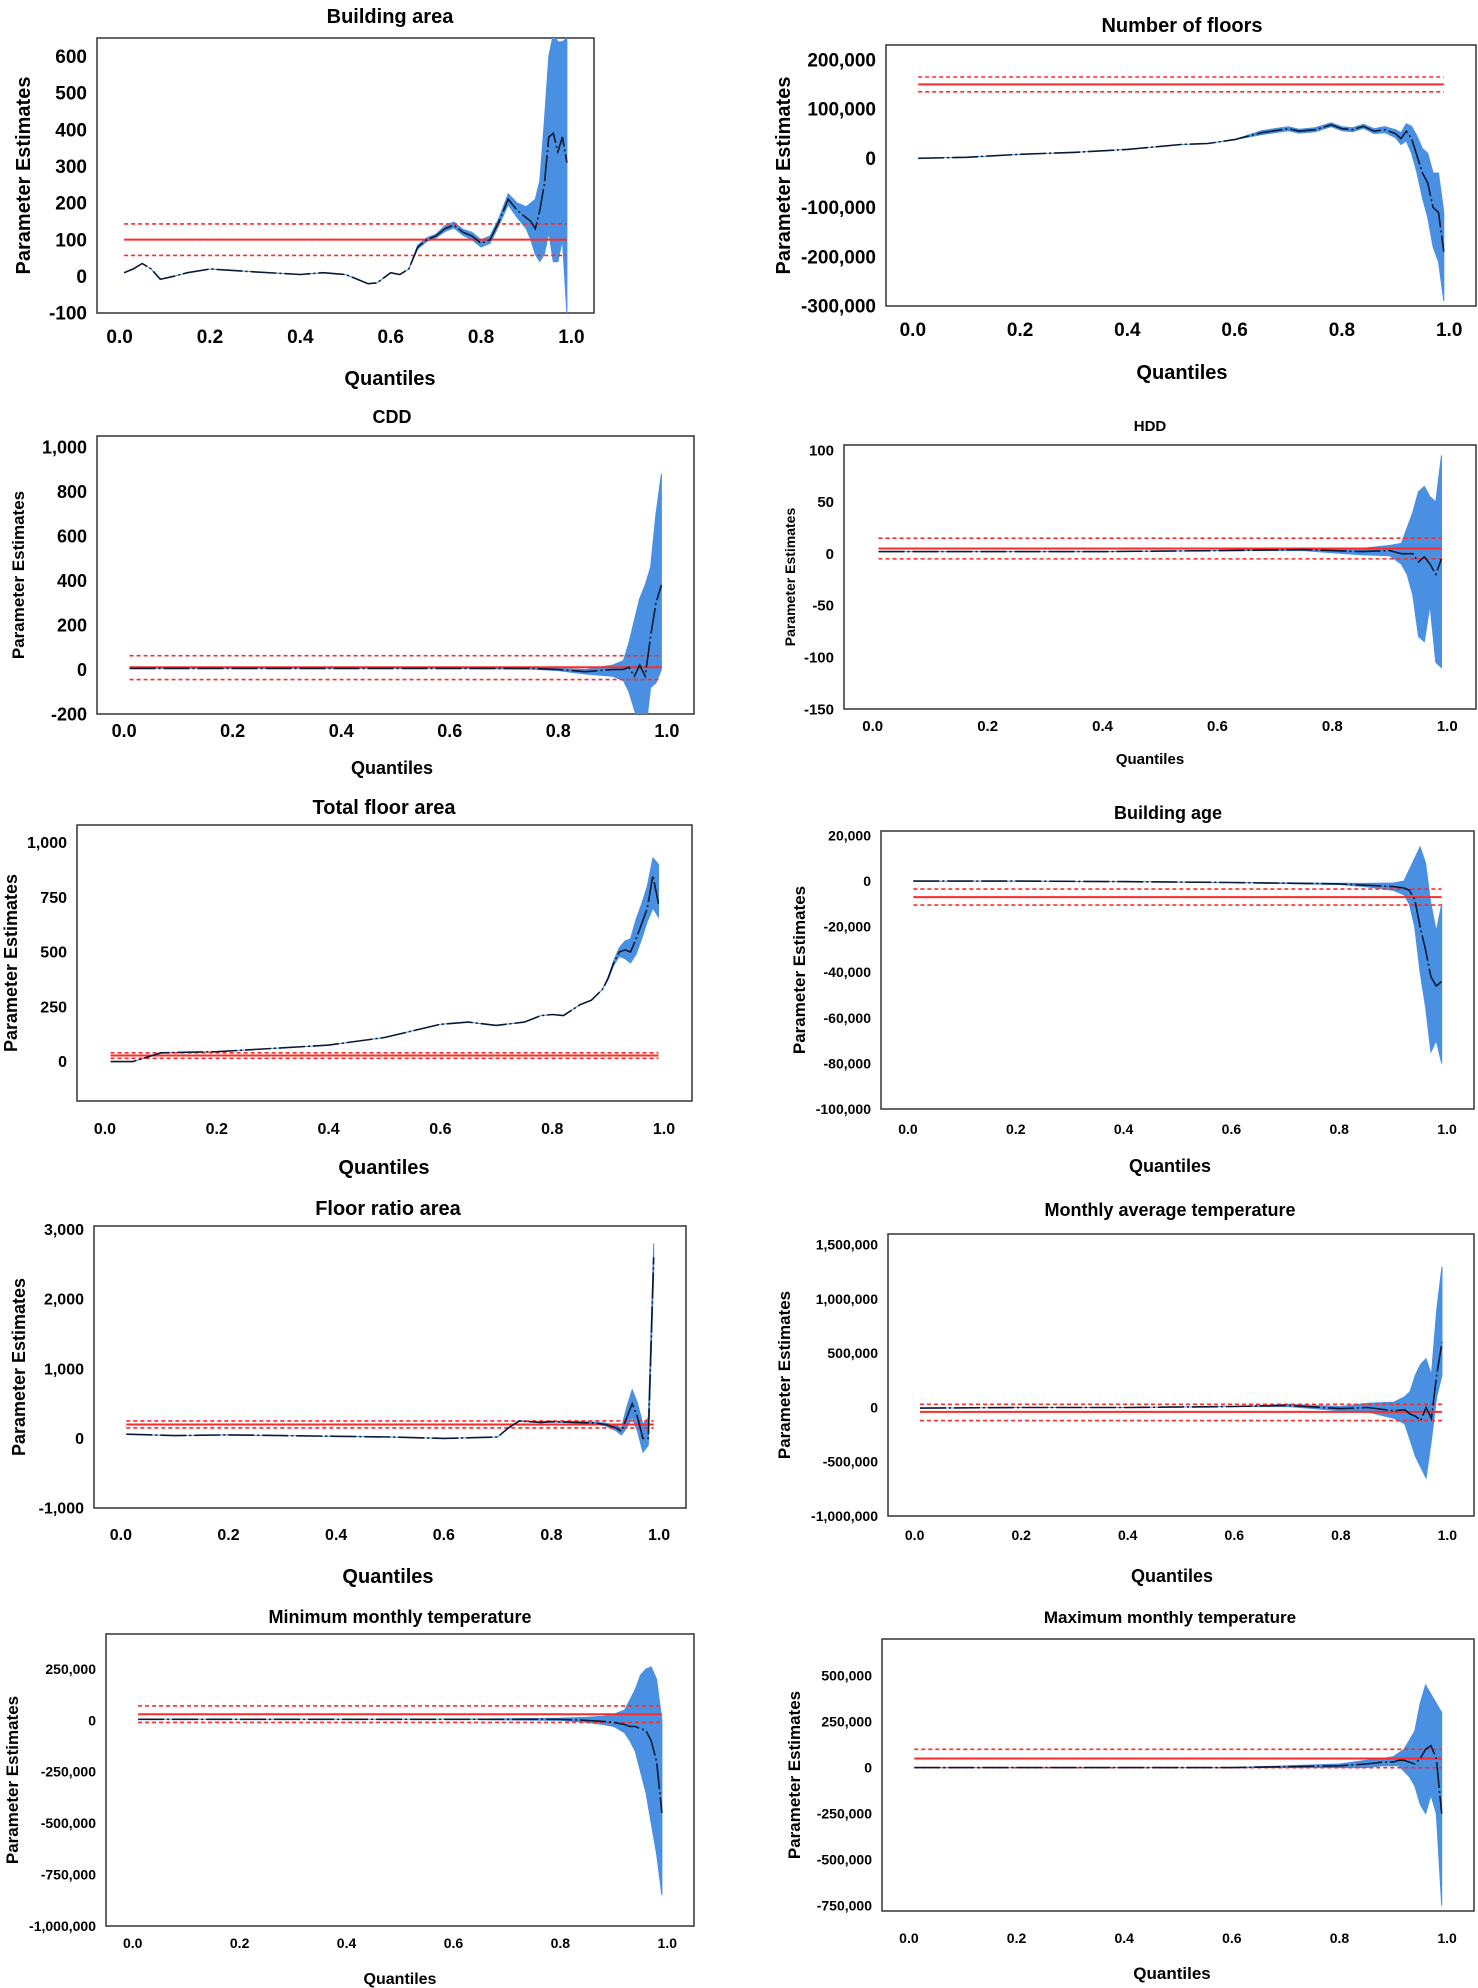 This screenshot has height=1988, width=1478. What do you see at coordinates (846, 1722) in the screenshot?
I see `y-tick-label: 250,000` at bounding box center [846, 1722].